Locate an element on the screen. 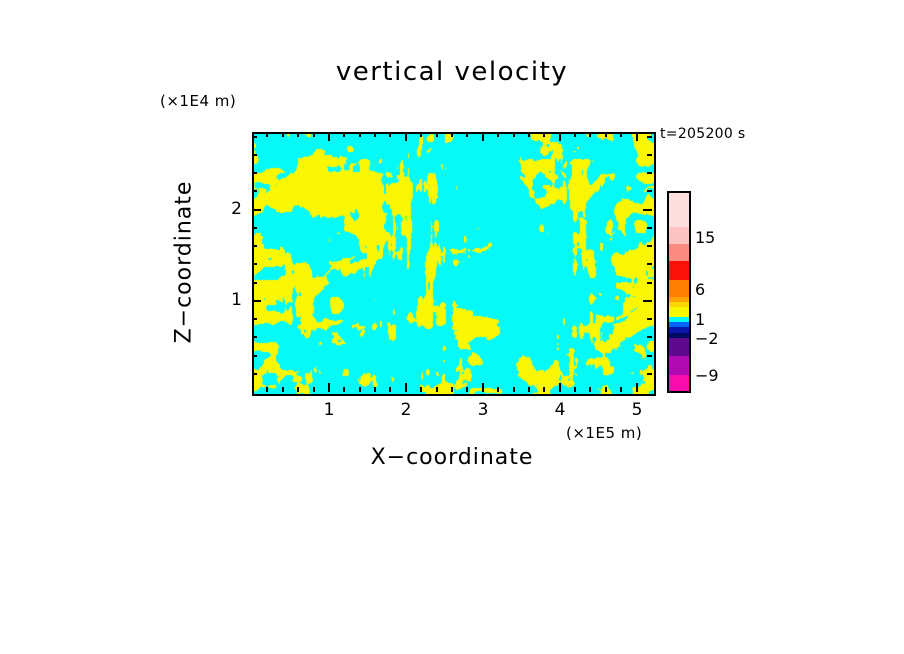  x-axis-title: X−coordinate is located at coordinates (452, 457).